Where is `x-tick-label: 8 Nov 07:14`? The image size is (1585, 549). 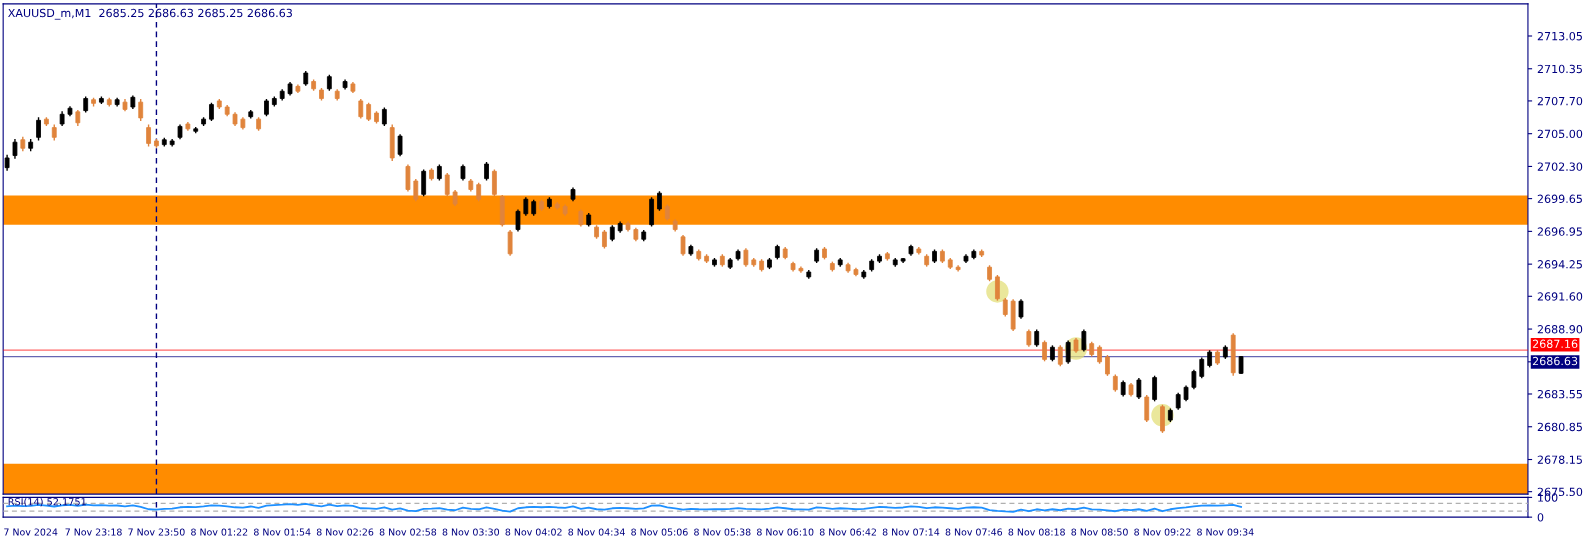
x-tick-label: 8 Nov 07:14 is located at coordinates (911, 532).